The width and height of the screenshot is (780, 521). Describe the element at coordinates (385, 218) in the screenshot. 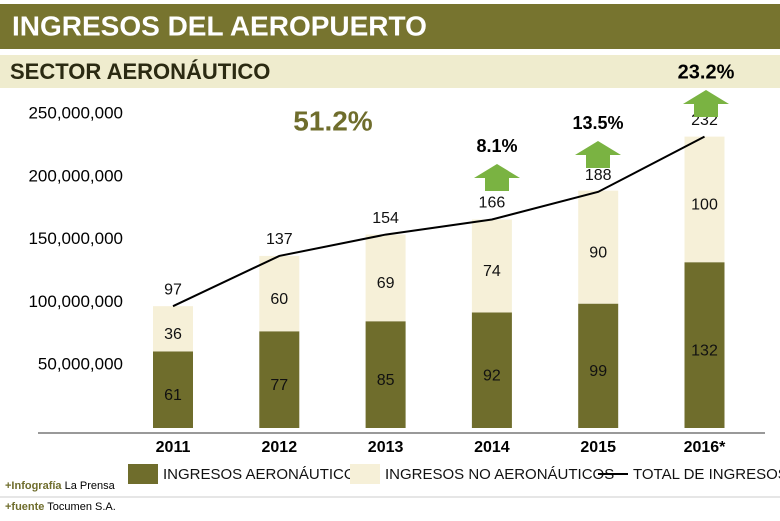

I see `data-label: 154` at that location.